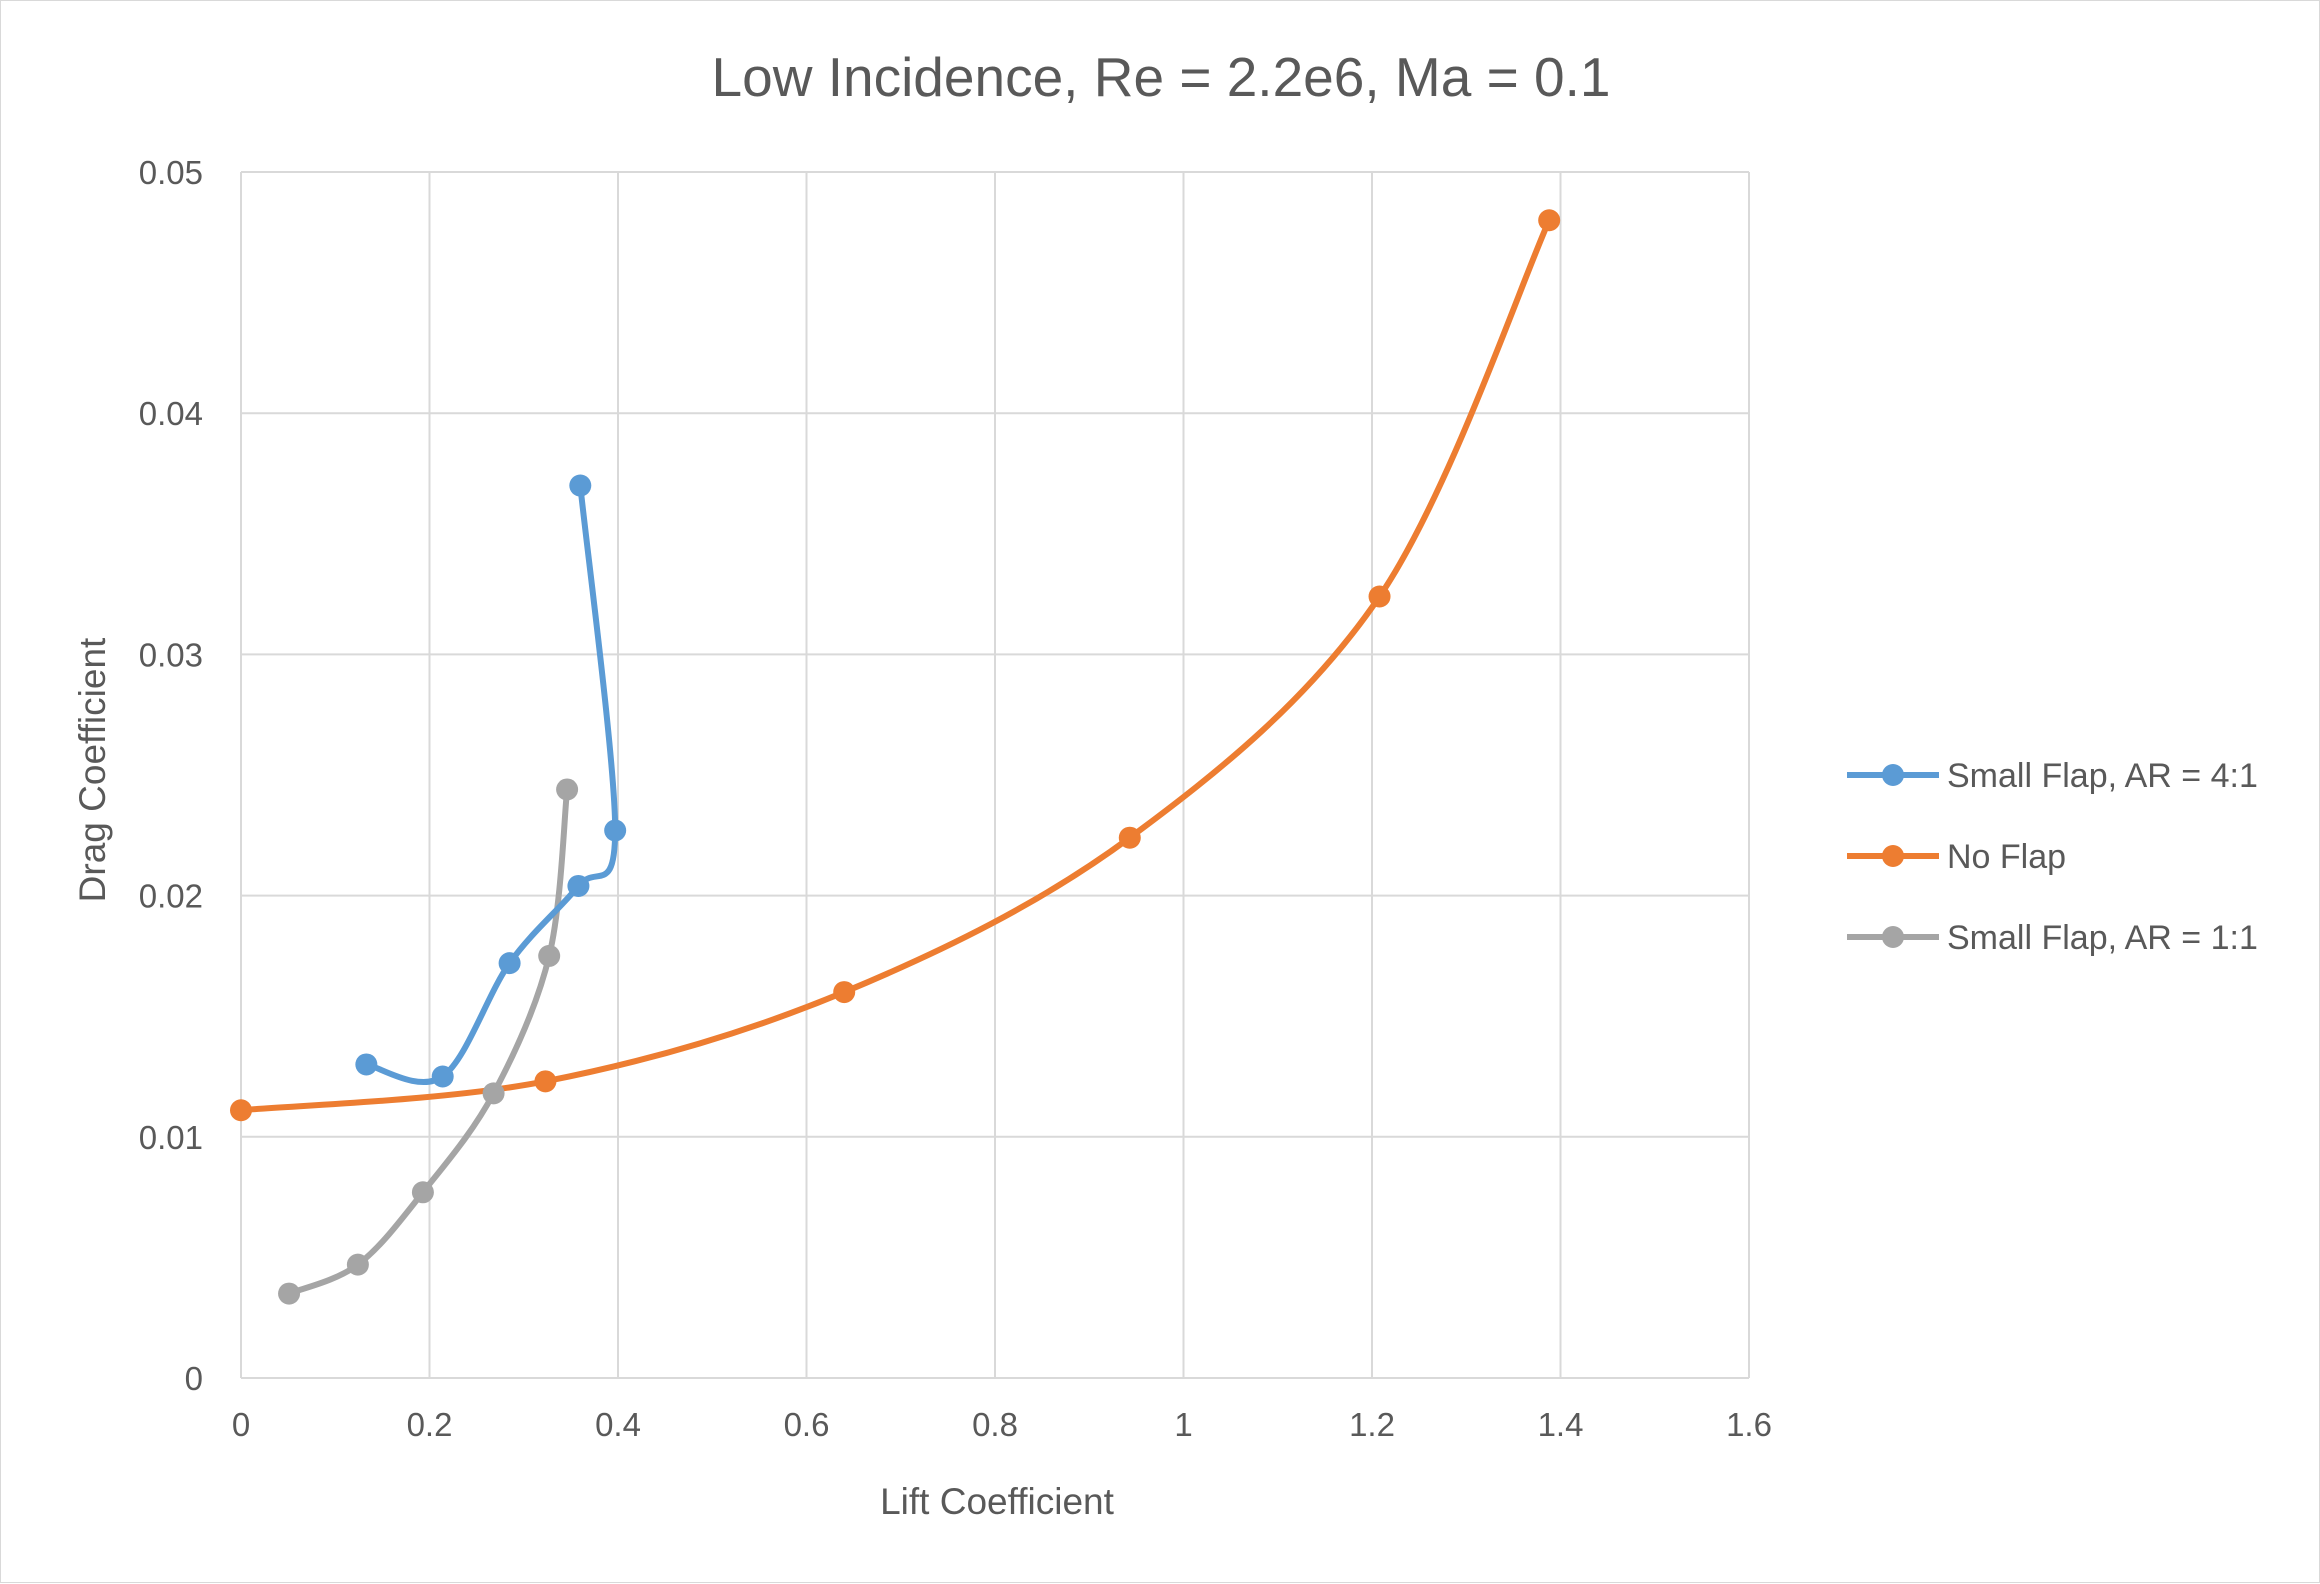 This screenshot has height=1584, width=2320. What do you see at coordinates (807, 1424) in the screenshot?
I see `x-tick-label: 0.6` at bounding box center [807, 1424].